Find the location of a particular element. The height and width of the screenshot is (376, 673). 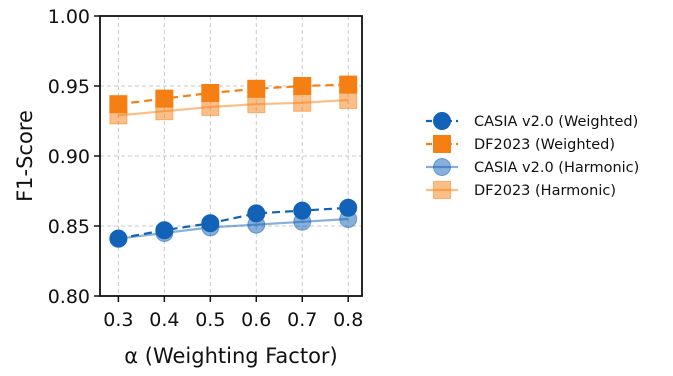

legend-item: DF2023 (Harmonic) is located at coordinates (521, 190).